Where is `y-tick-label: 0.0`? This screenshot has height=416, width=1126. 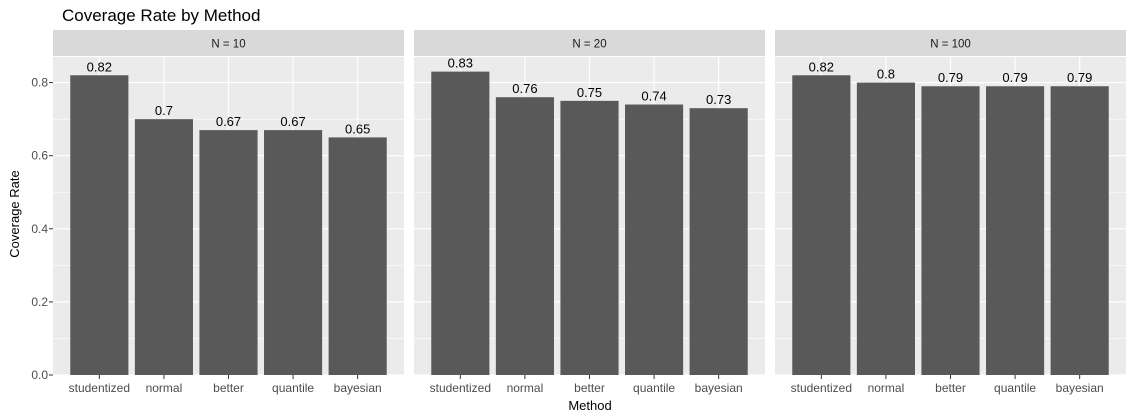
y-tick-label: 0.0 is located at coordinates (39, 375).